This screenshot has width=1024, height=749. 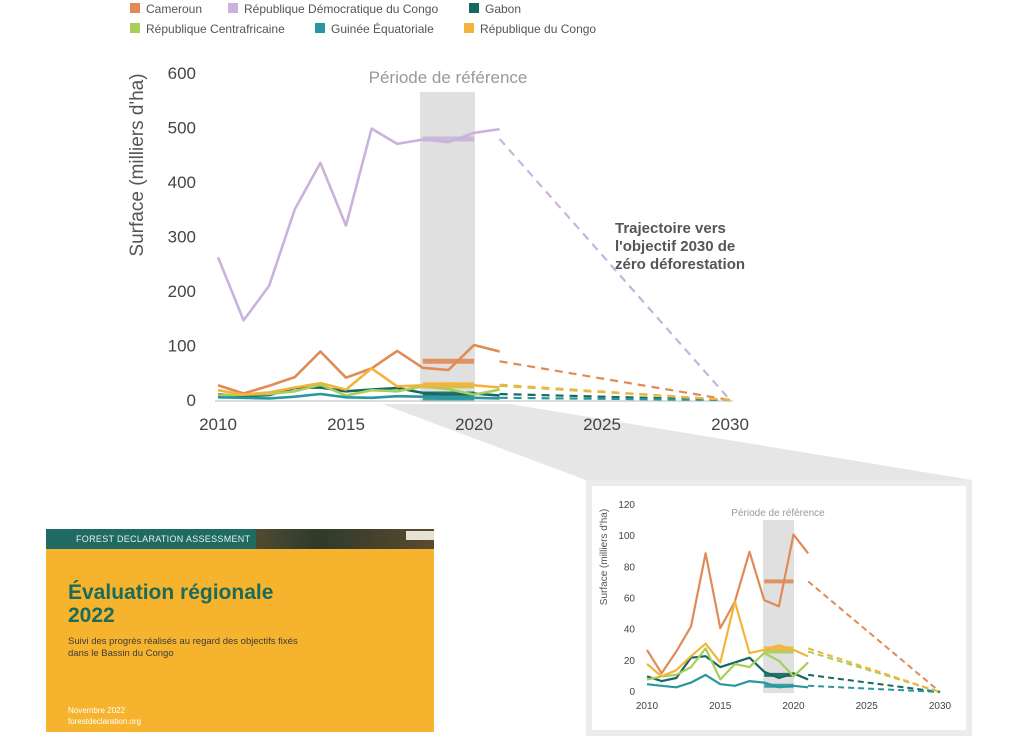 I want to click on inset-x-tick-label: 2020, so click(x=793, y=706).